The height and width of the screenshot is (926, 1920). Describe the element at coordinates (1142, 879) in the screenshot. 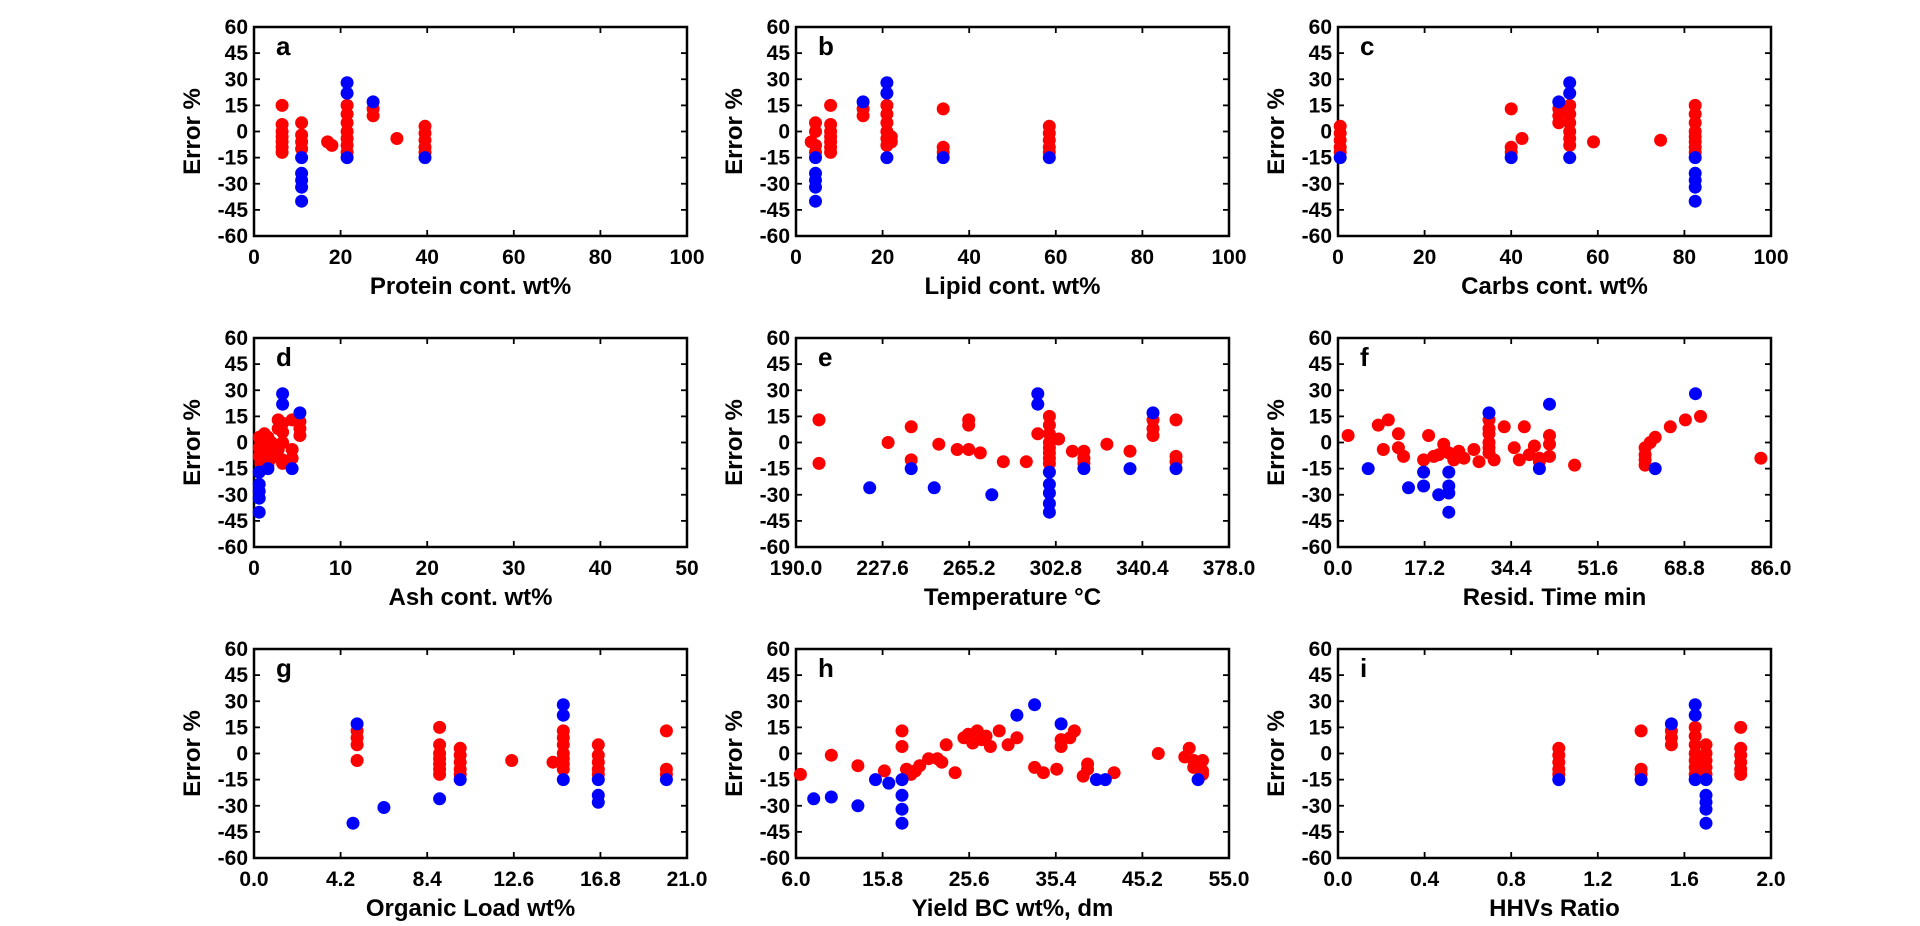

I see `x-tick-label: 45.2` at that location.